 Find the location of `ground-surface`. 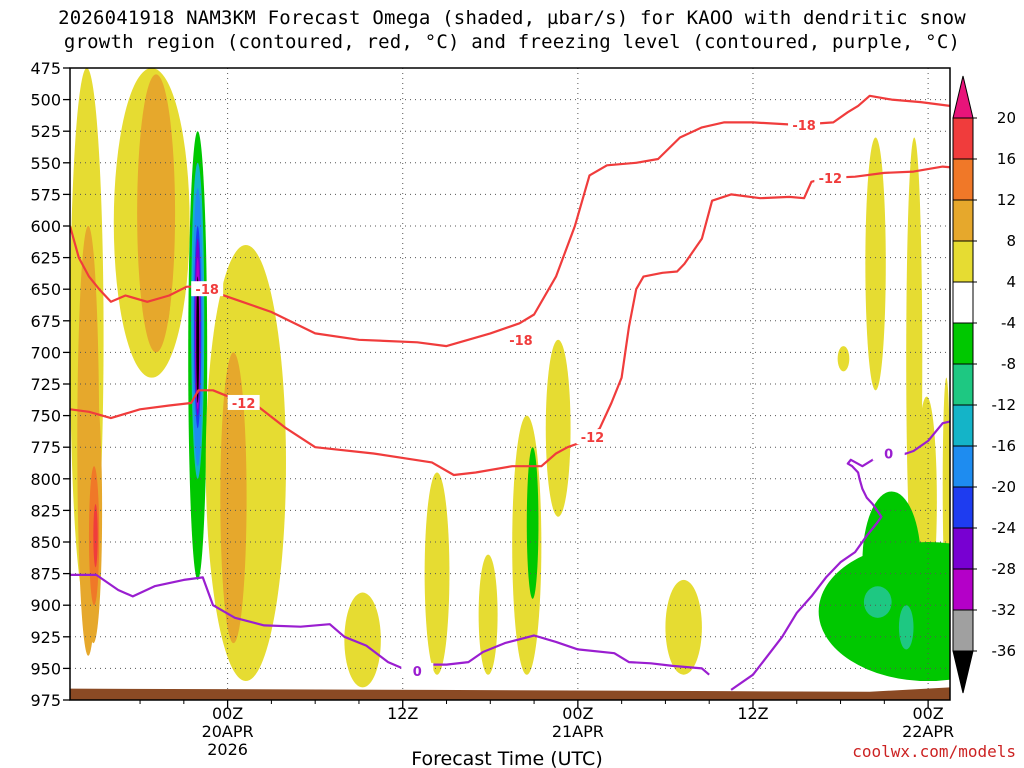

ground-surface is located at coordinates (510, 693).